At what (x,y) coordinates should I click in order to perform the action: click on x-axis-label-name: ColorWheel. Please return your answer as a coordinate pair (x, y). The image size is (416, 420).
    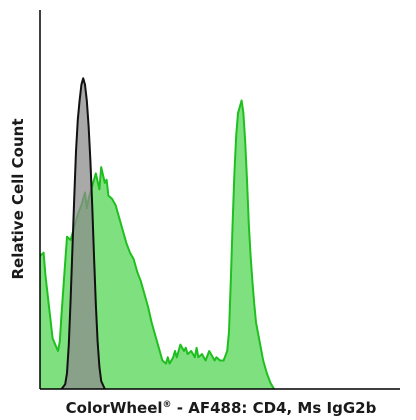
    Looking at the image, I should click on (114, 408).